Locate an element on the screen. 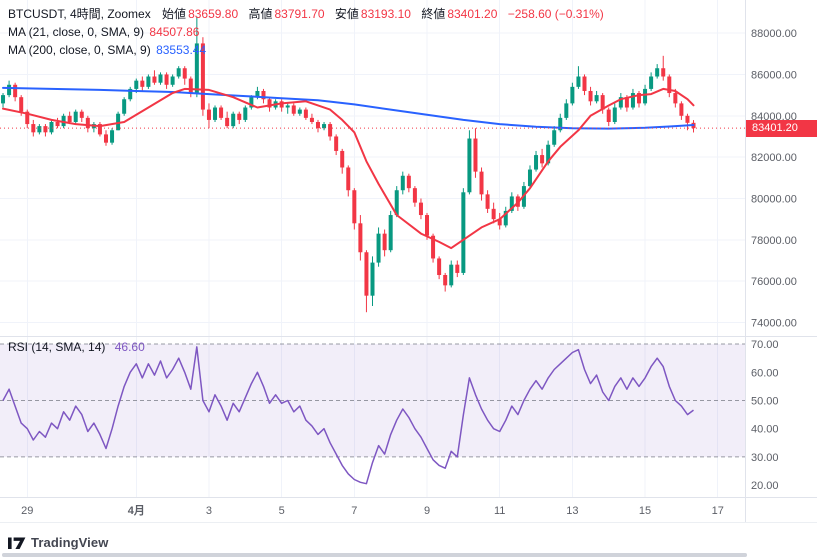  horizontal-scrollbar is located at coordinates (374, 555).